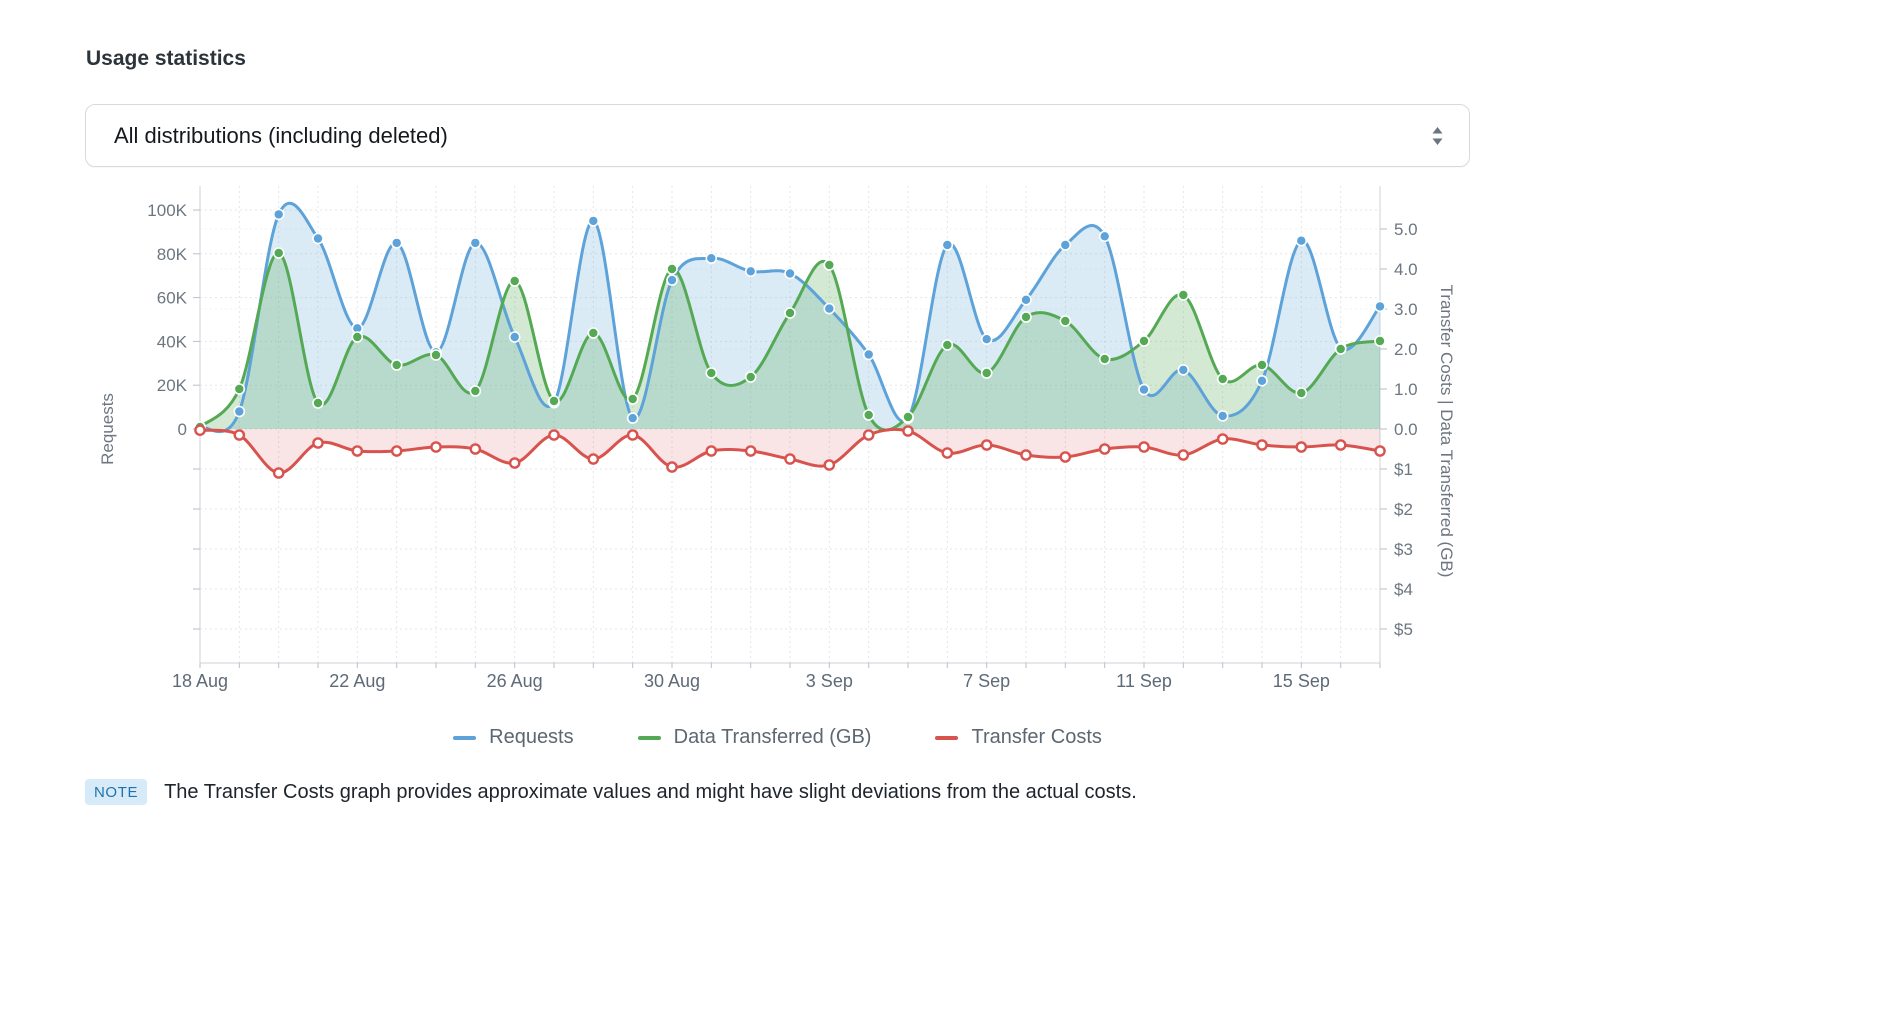 The image size is (1896, 1010). Describe the element at coordinates (772, 737) in the screenshot. I see `legend-label-data-transferred-gb: Data Transferred (GB)` at that location.